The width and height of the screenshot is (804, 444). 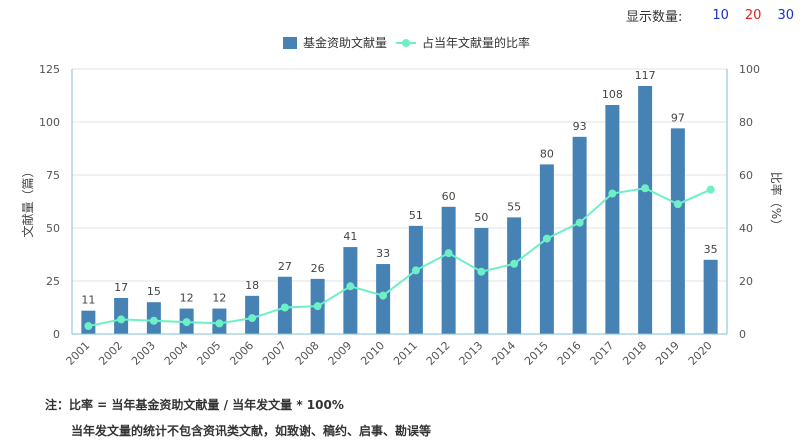 What do you see at coordinates (49, 122) in the screenshot?
I see `y-tick-label: 100` at bounding box center [49, 122].